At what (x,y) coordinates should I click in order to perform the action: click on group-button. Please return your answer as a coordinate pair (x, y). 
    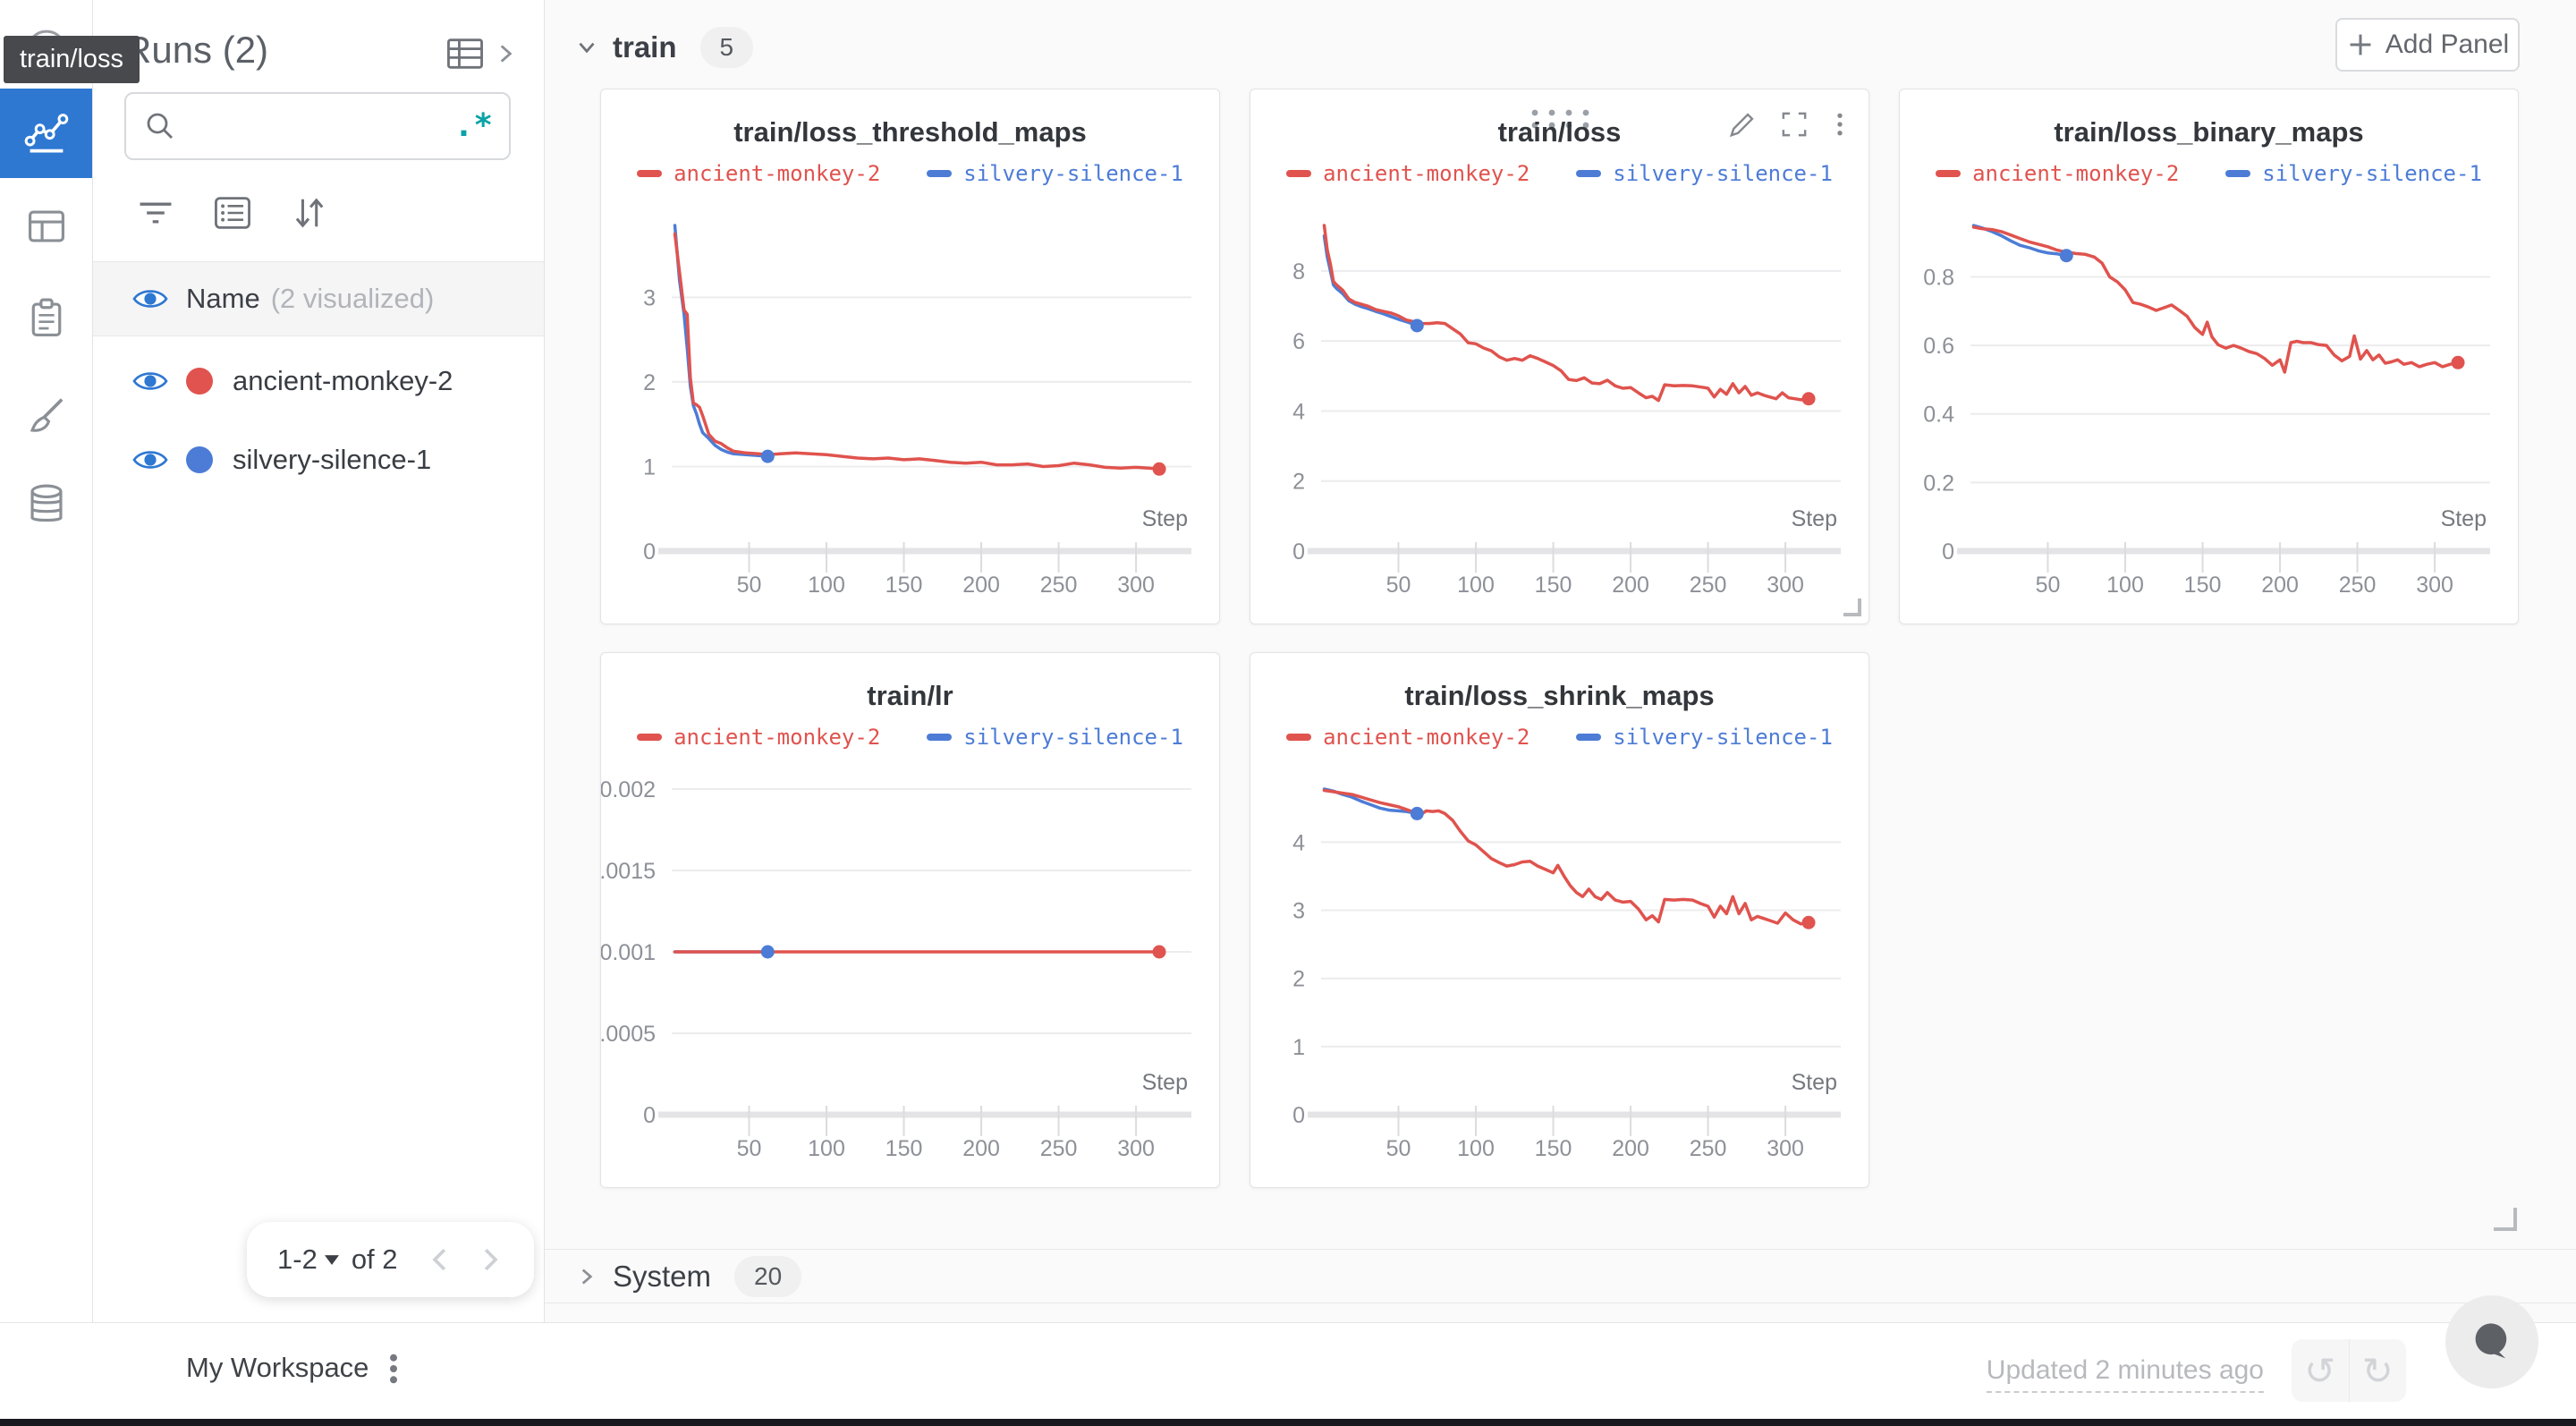
    Looking at the image, I should click on (232, 213).